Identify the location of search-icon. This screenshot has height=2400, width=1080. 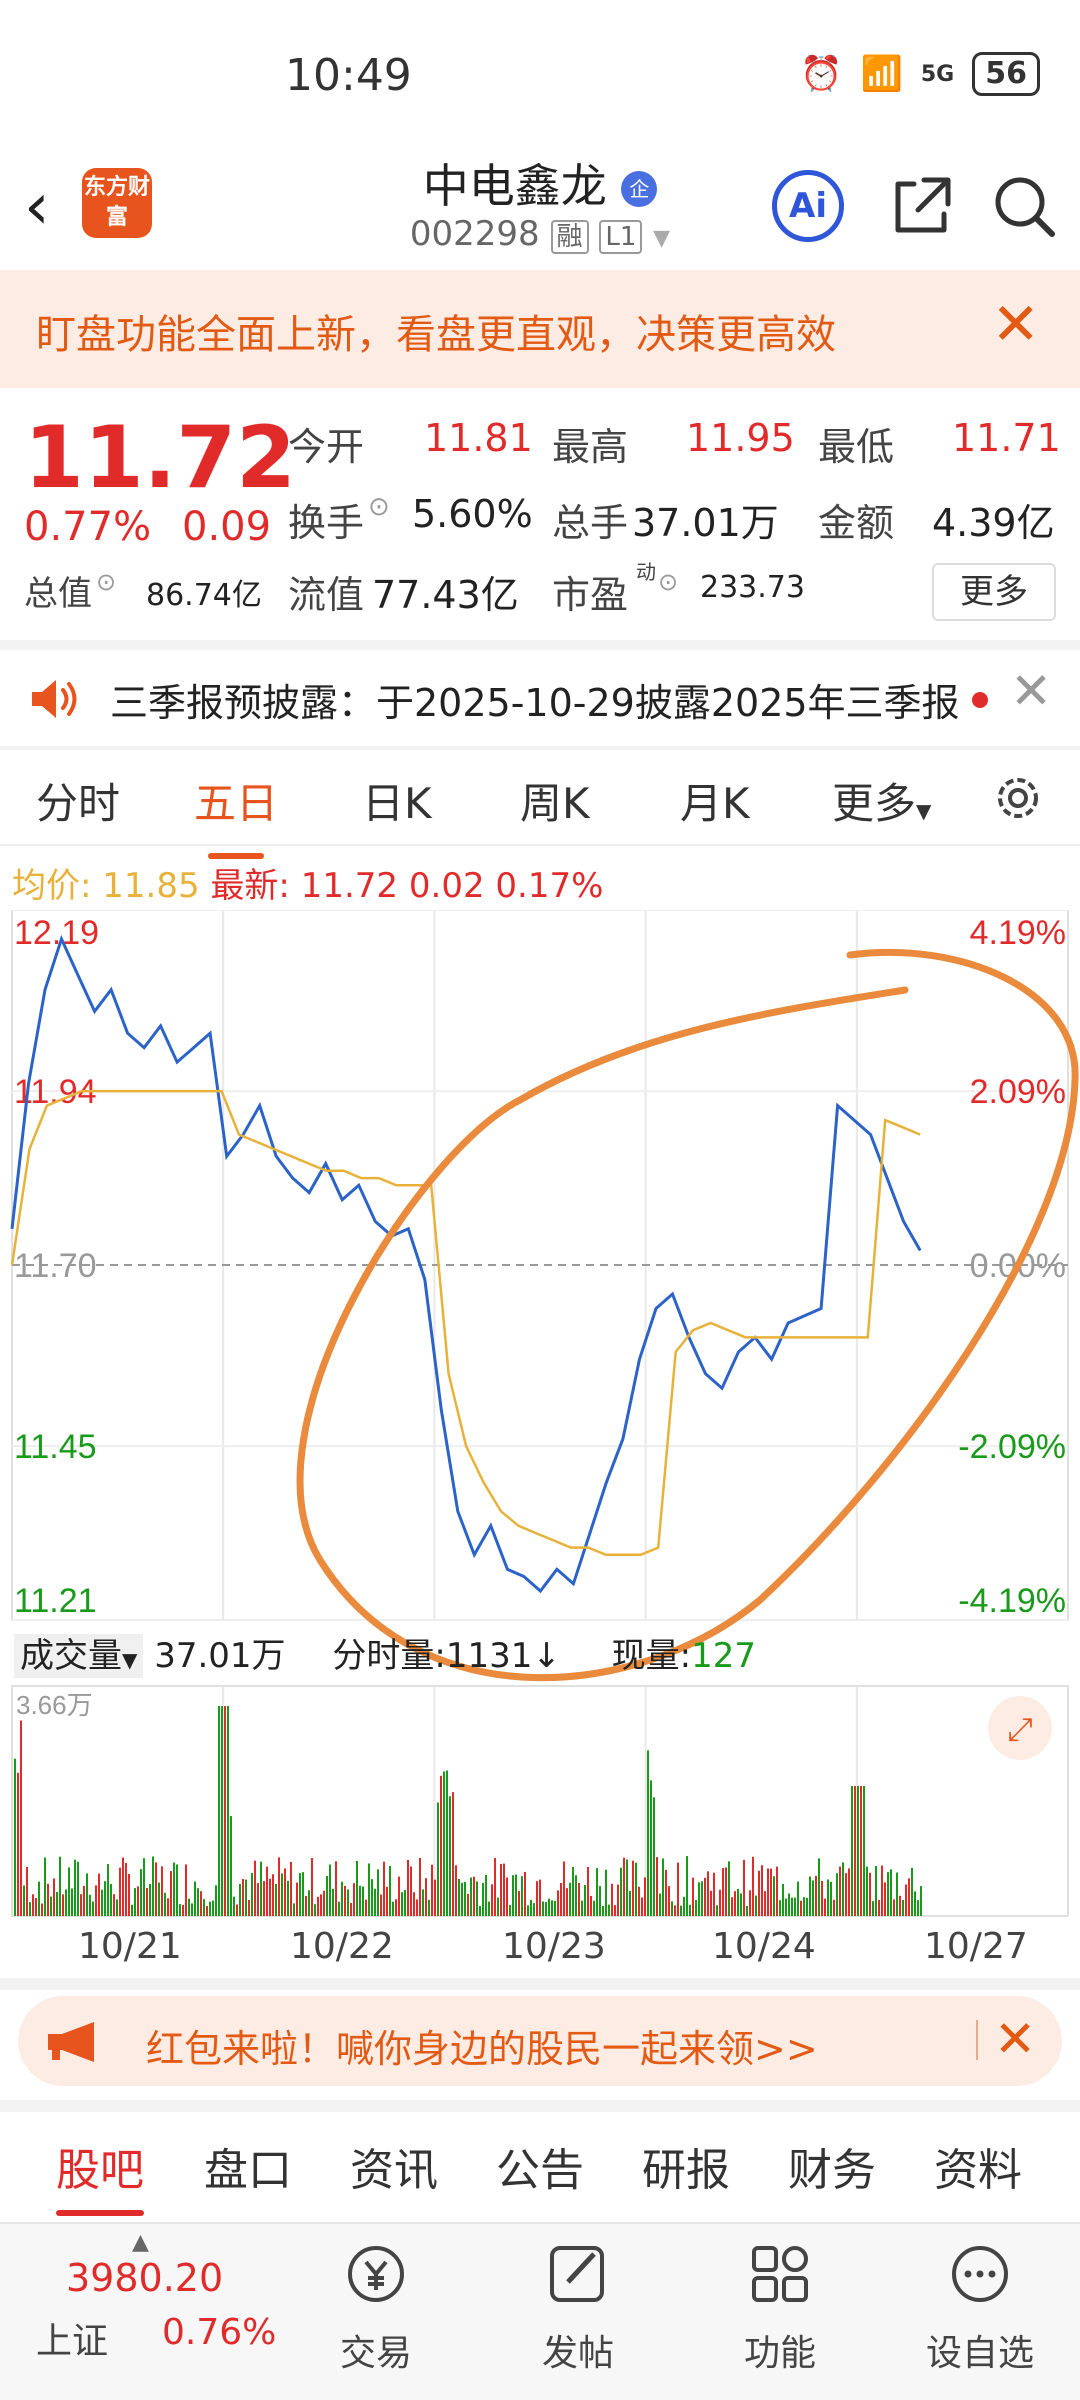
(1024, 206).